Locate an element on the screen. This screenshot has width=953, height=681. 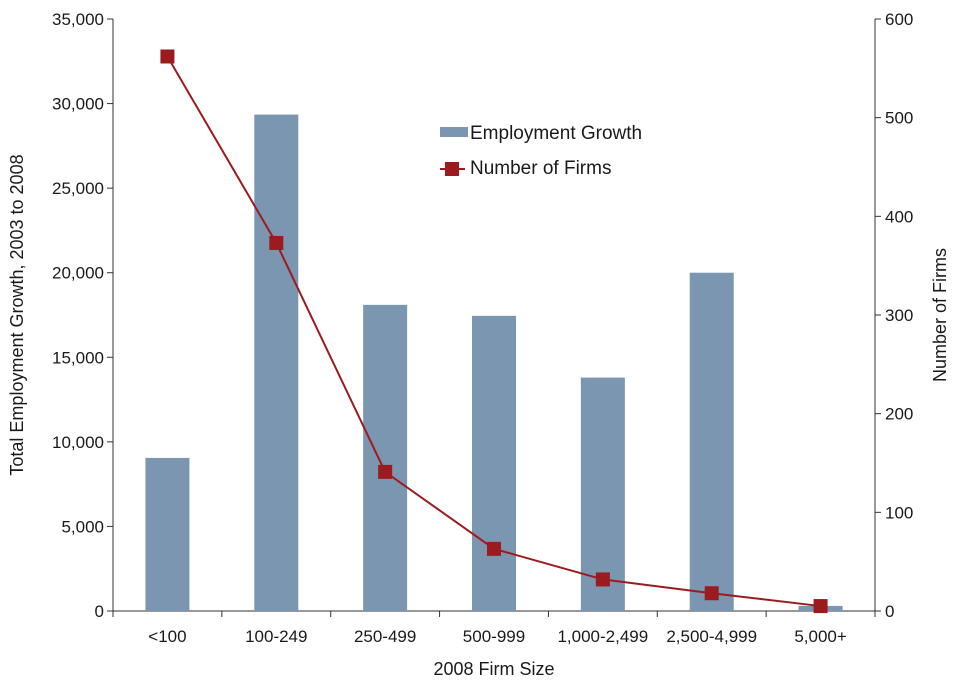
right-y-tick-label: 500 is located at coordinates (899, 118).